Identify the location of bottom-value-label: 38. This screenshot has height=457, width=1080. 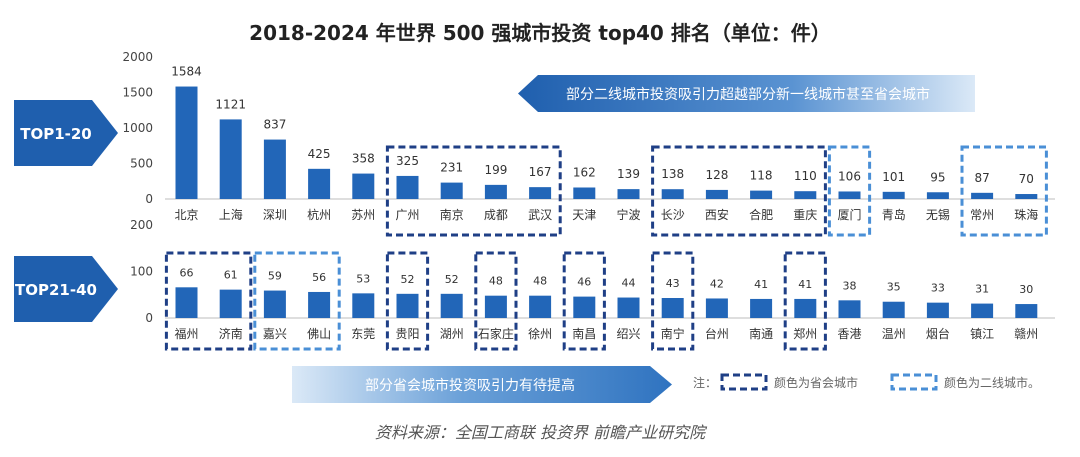
(850, 285).